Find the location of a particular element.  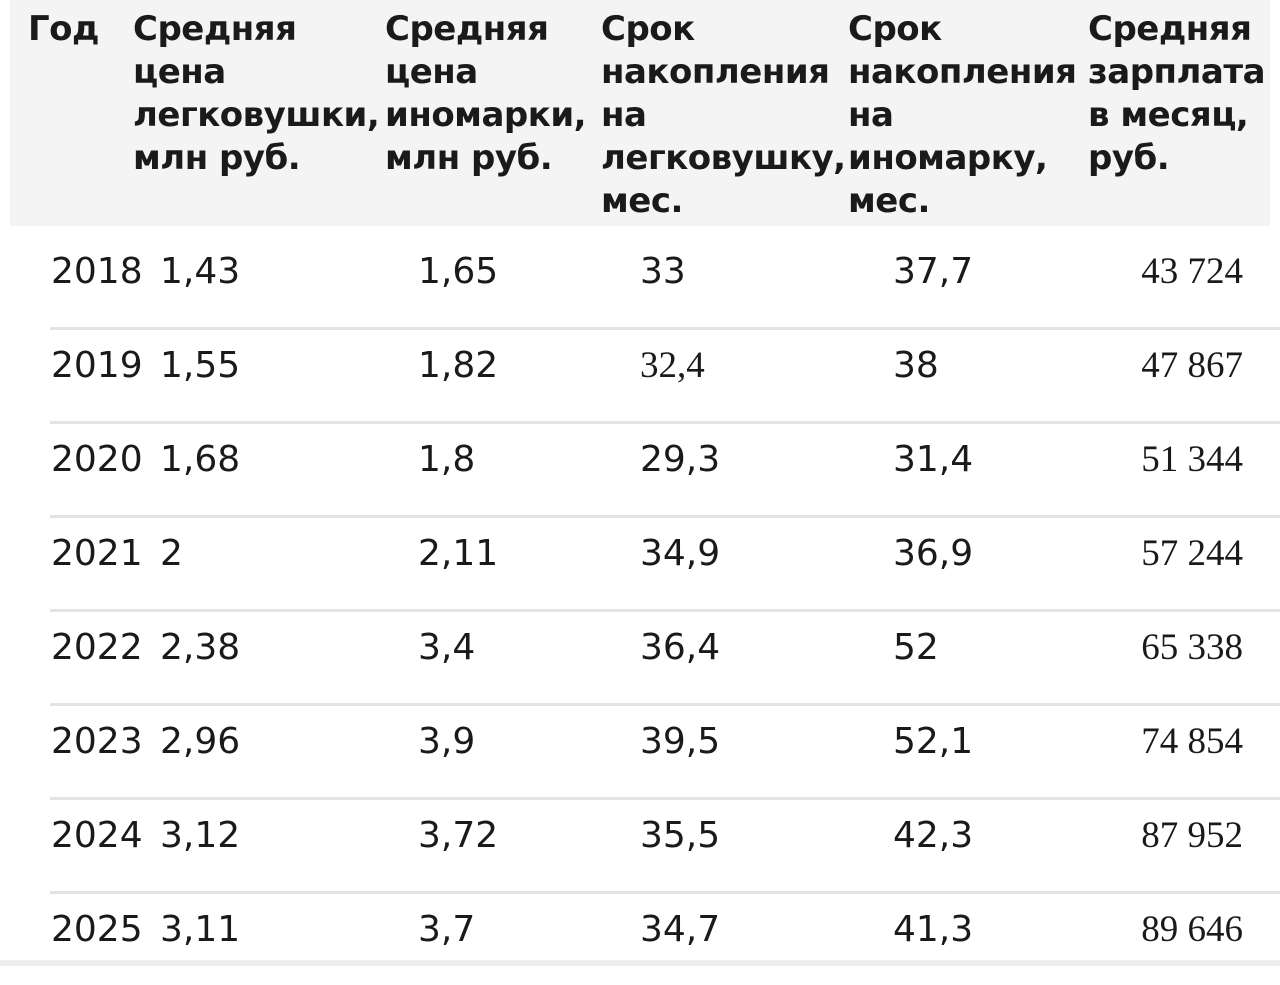

table-cell: 41,3 is located at coordinates (933, 929).